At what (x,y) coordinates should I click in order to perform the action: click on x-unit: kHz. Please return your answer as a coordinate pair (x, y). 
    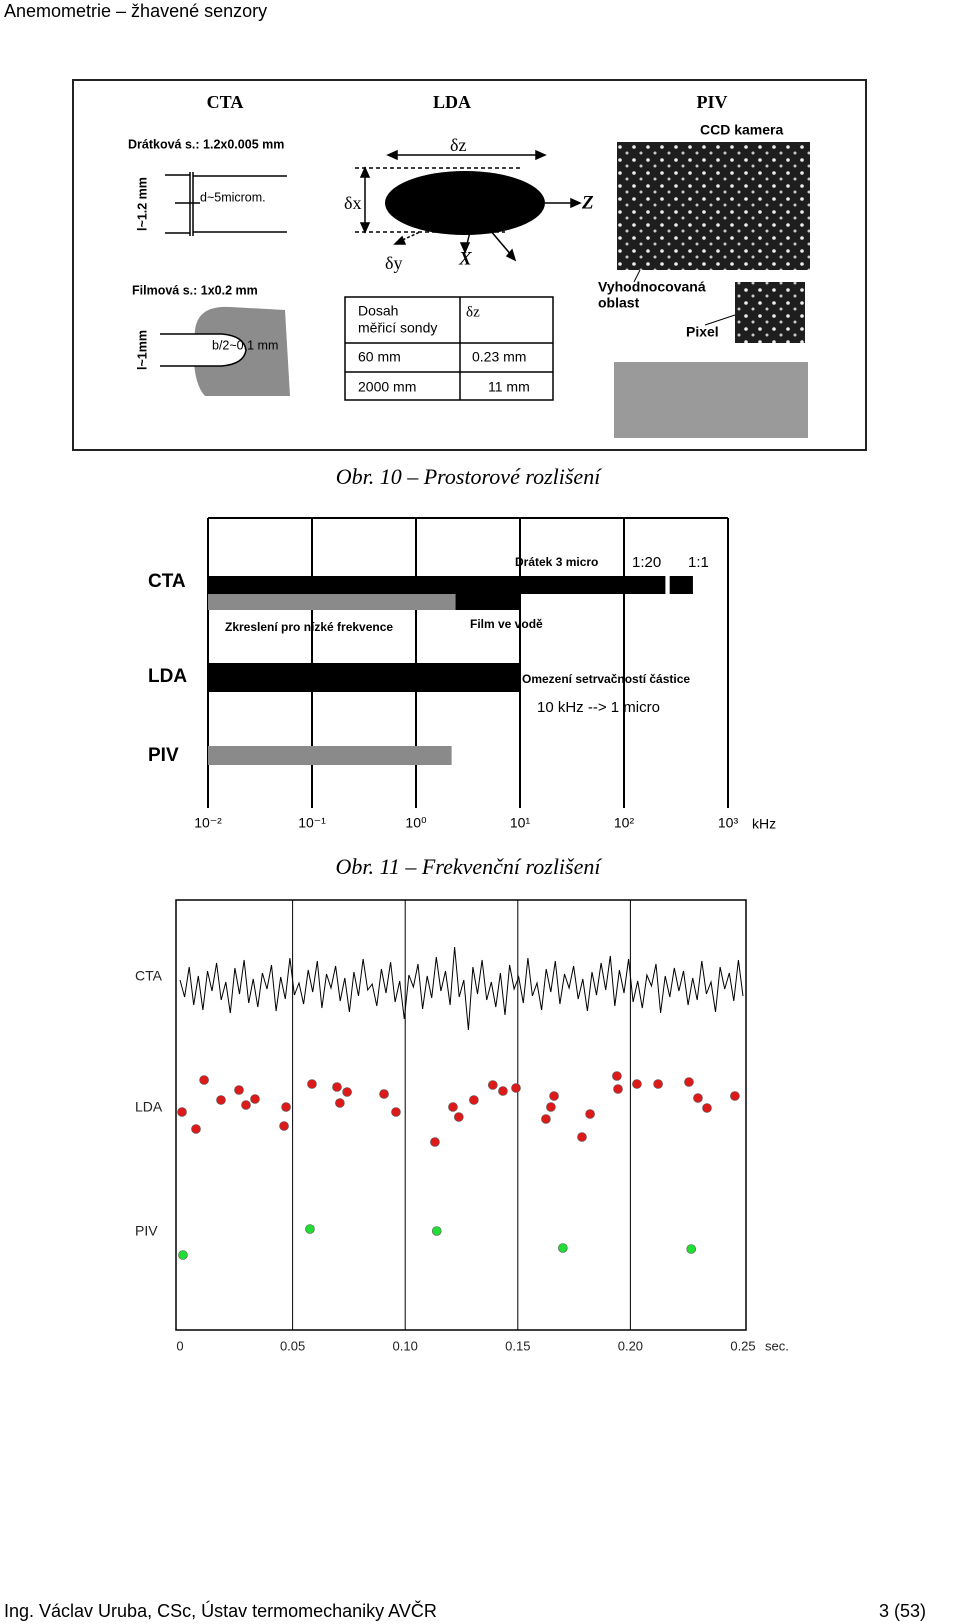
    Looking at the image, I should click on (764, 824).